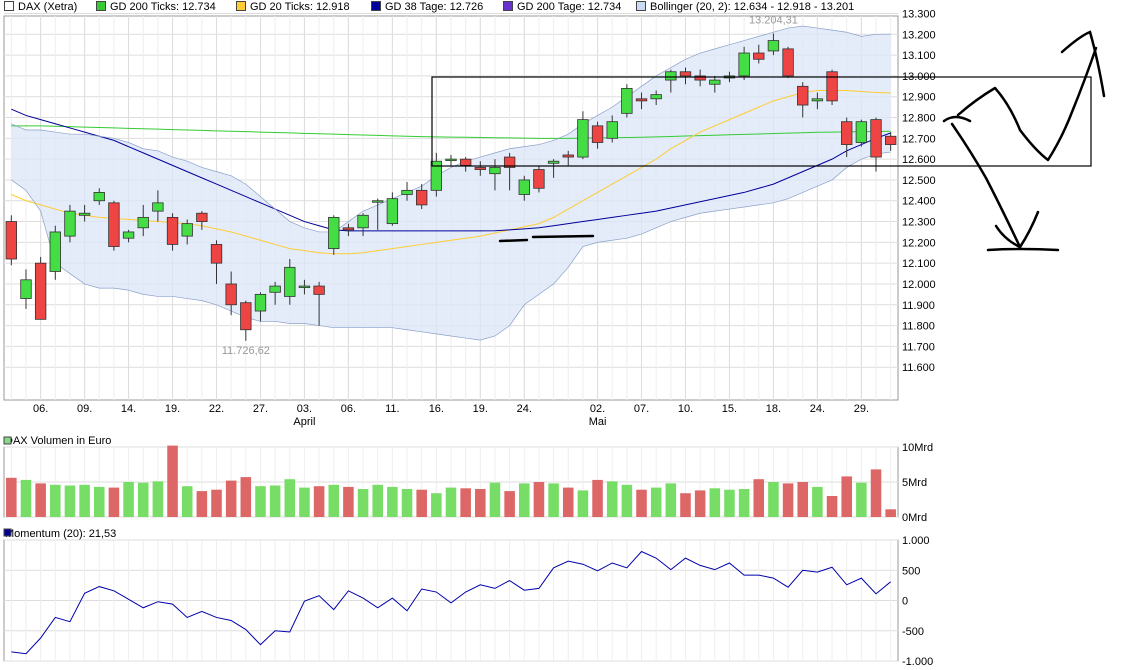  What do you see at coordinates (480, 409) in the screenshot?
I see `price-x-tick-label: 19.` at bounding box center [480, 409].